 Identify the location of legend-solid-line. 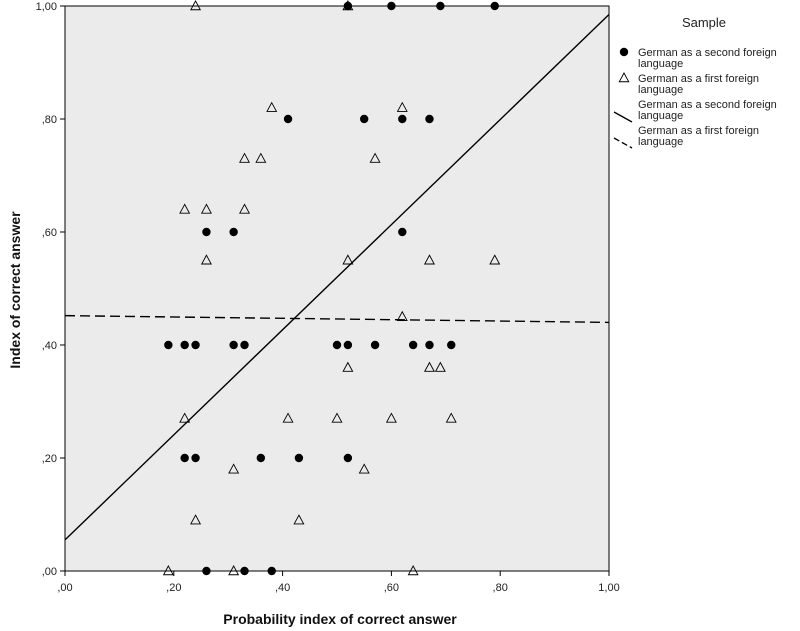
(623, 117).